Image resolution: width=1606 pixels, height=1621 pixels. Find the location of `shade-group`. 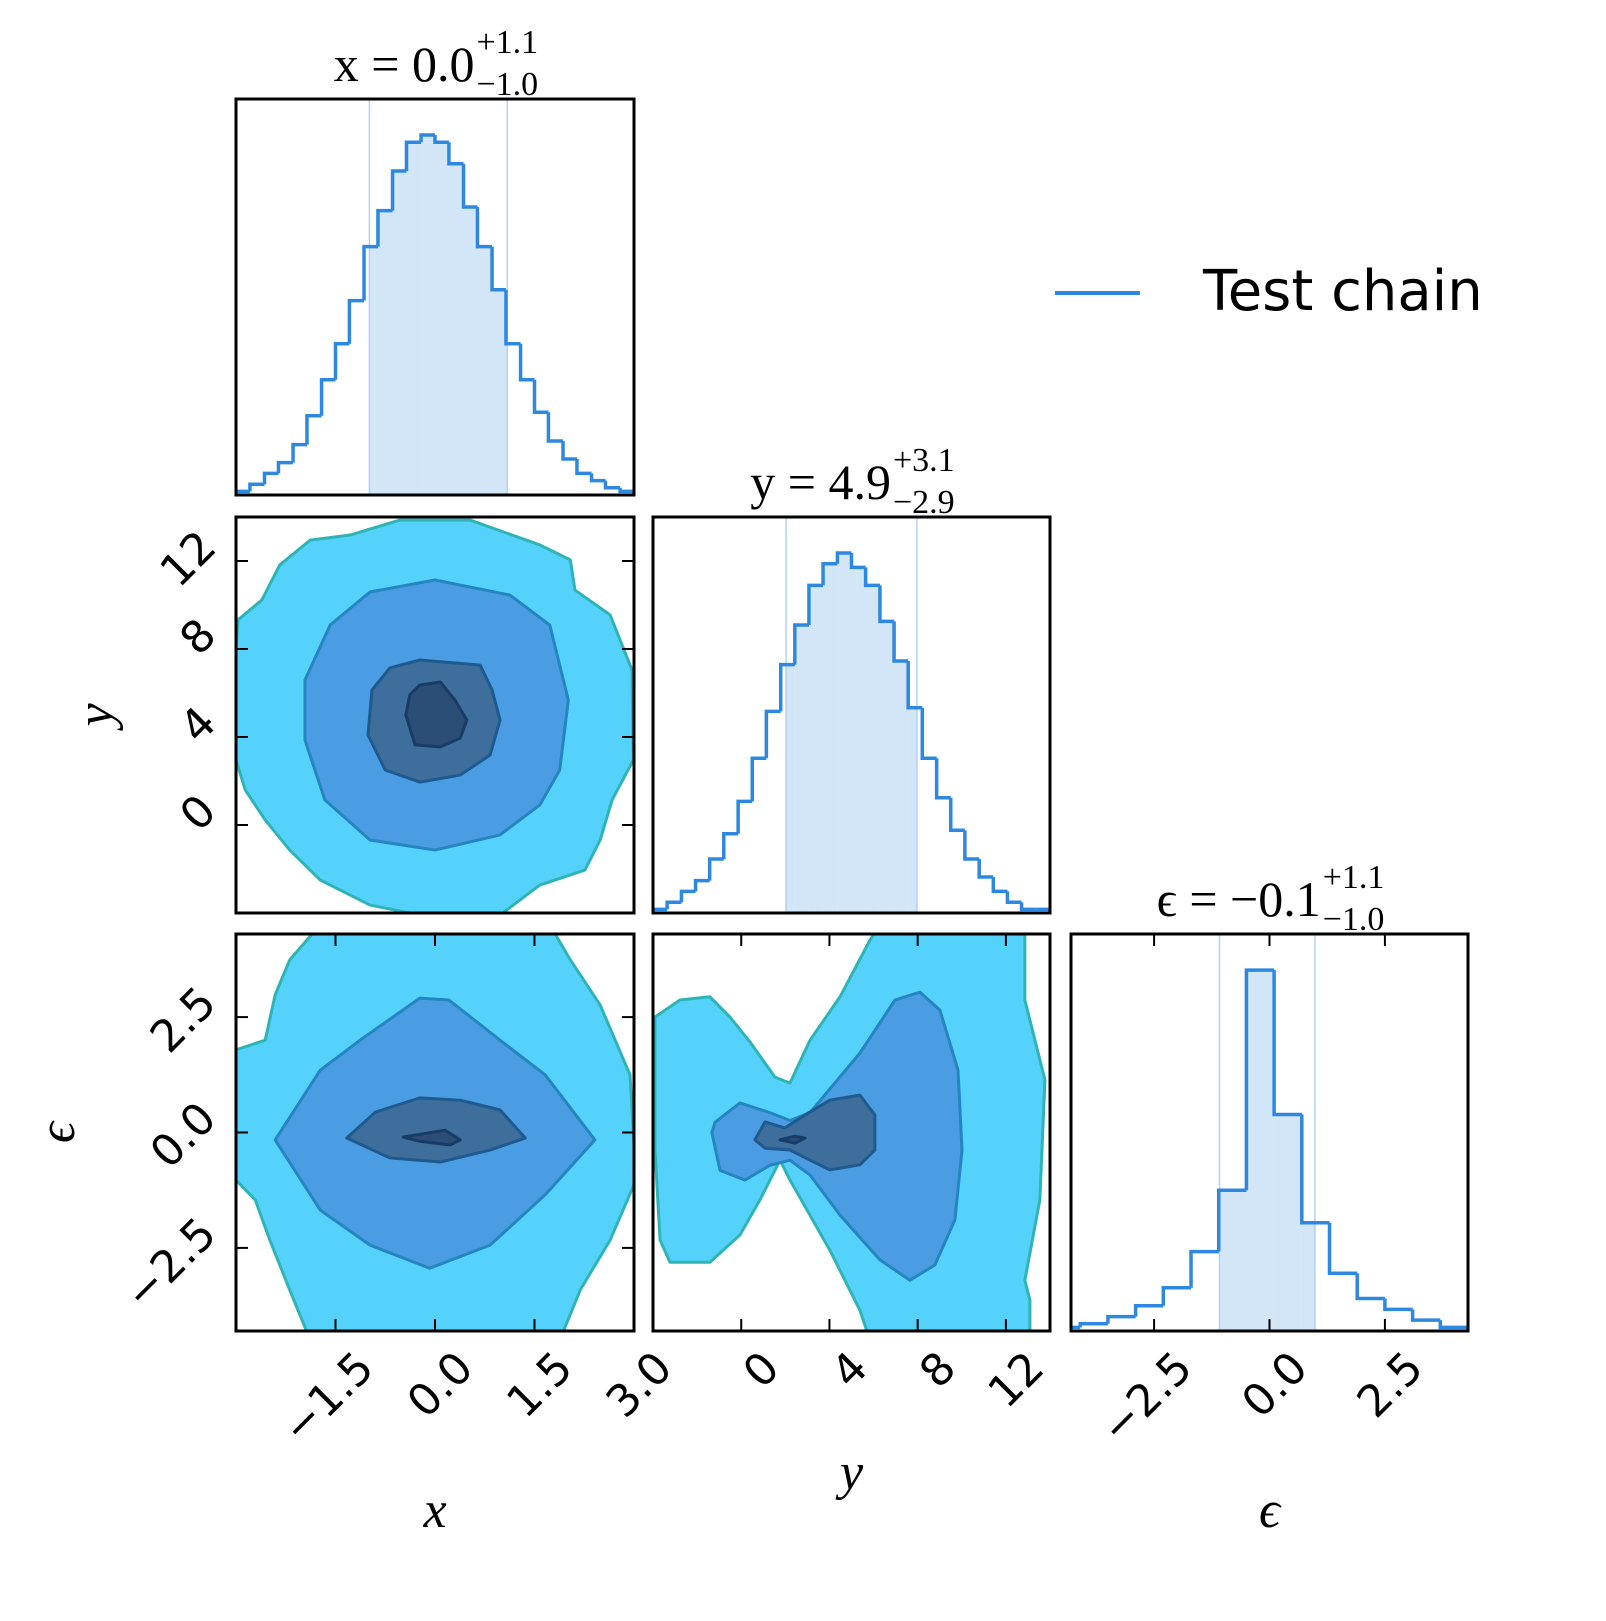

shade-group is located at coordinates (851, 715).